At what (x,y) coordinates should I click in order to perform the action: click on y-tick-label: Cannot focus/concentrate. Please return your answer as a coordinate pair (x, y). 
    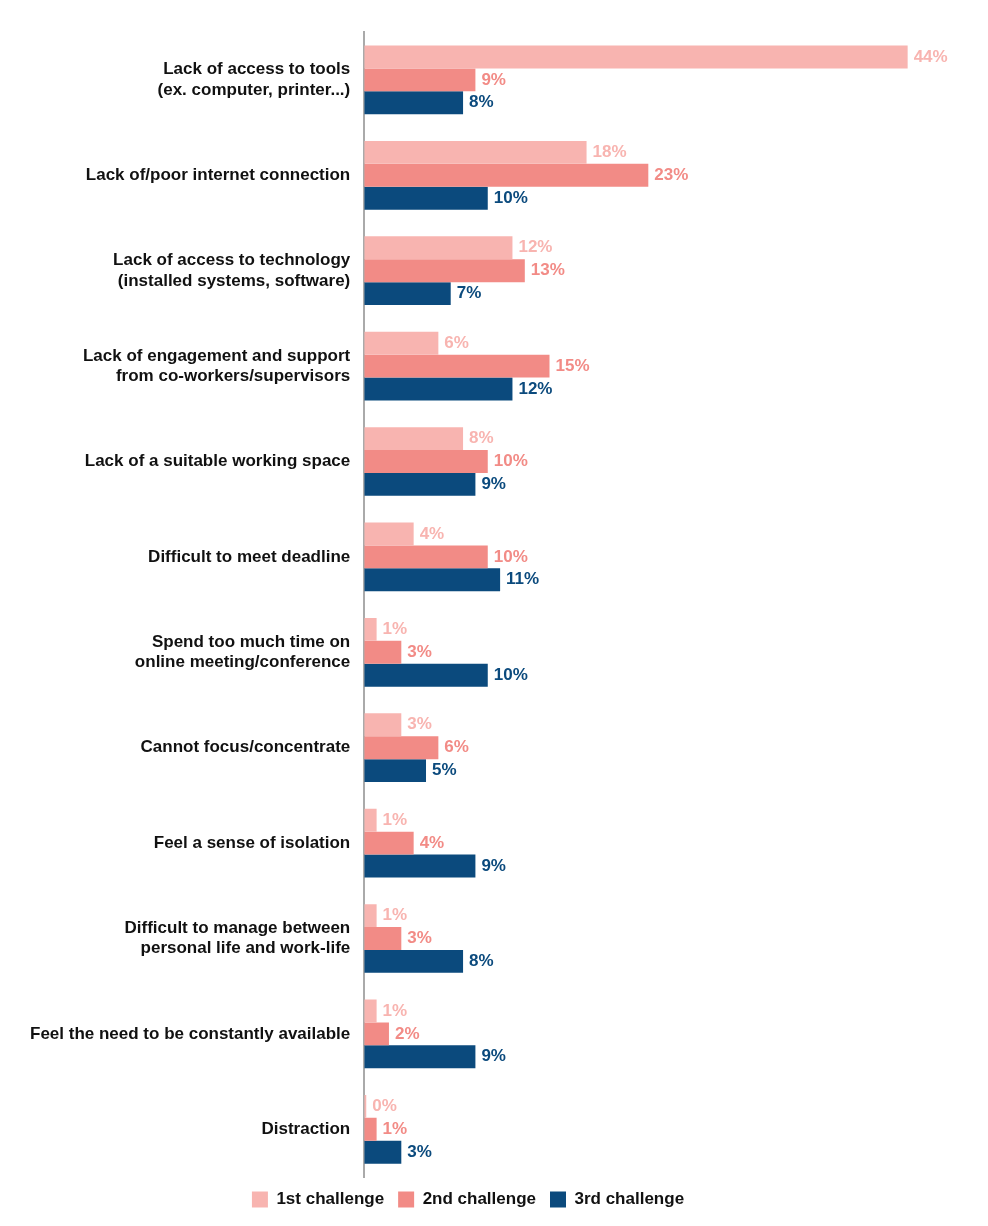
    Looking at the image, I should click on (245, 747).